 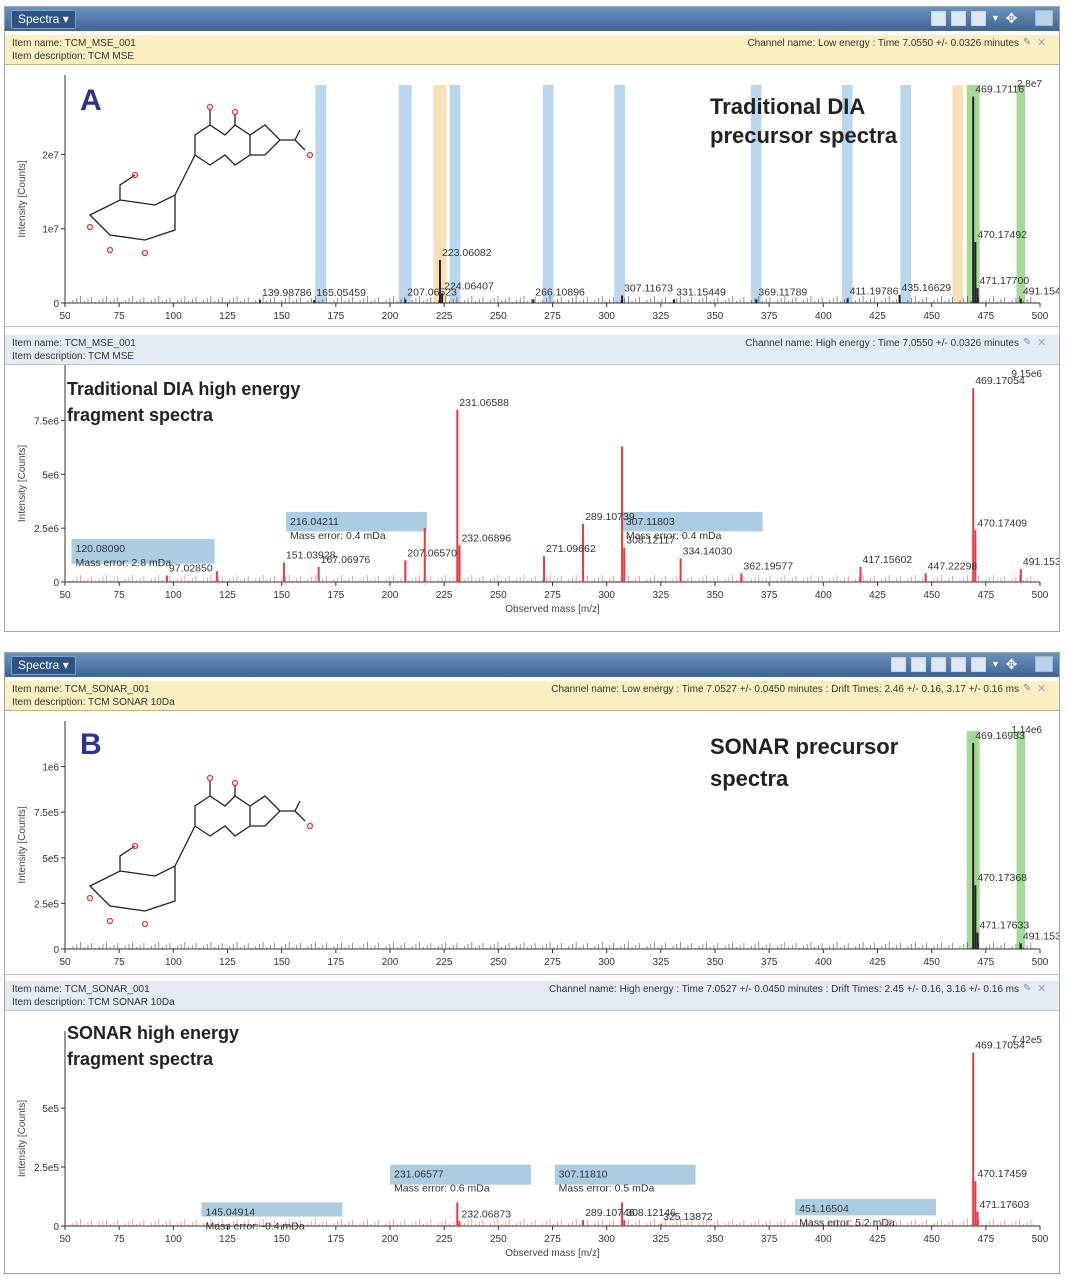 I want to click on x-tick-label: 300, so click(x=606, y=1239).